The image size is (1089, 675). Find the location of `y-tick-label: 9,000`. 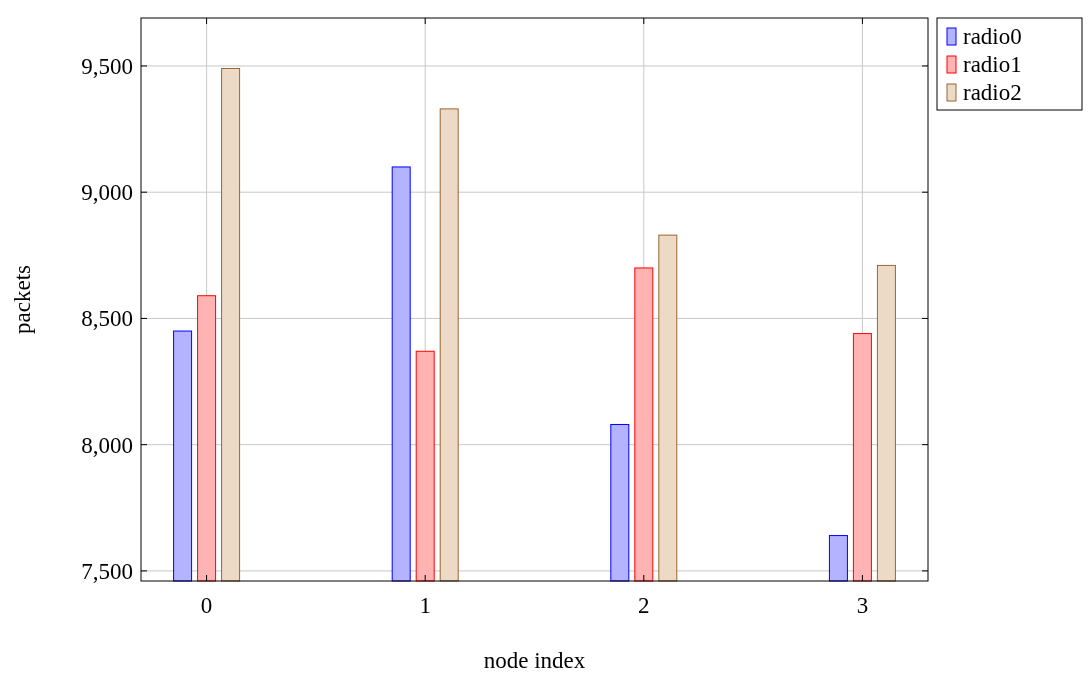

y-tick-label: 9,000 is located at coordinates (107, 193).